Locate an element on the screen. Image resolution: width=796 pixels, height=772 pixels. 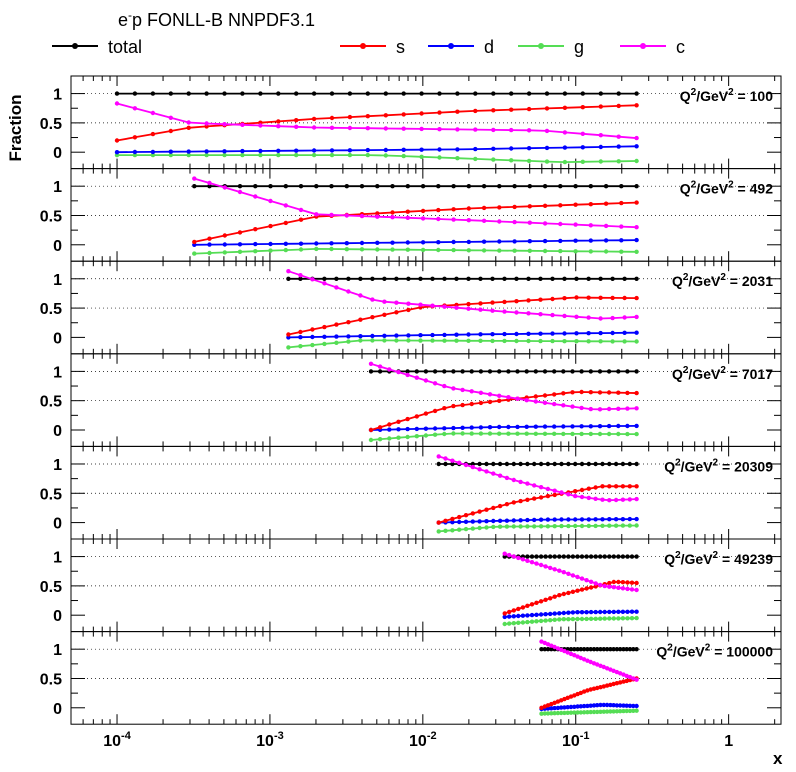
x-axis-label: x is located at coordinates (778, 758).